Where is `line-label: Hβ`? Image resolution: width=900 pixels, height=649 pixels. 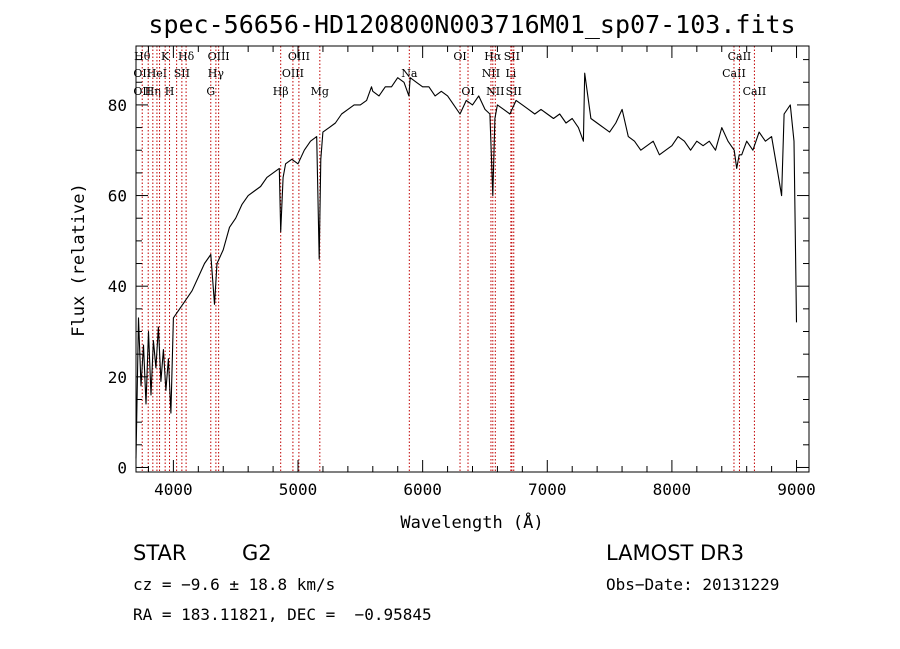 line-label: Hβ is located at coordinates (281, 91).